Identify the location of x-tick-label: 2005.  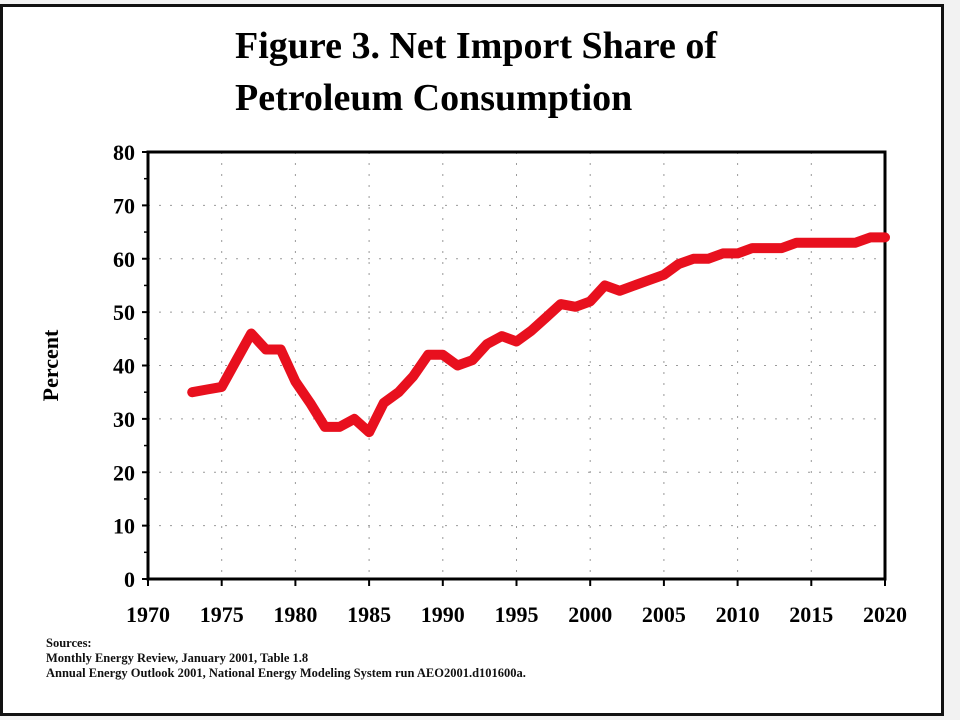
(664, 614).